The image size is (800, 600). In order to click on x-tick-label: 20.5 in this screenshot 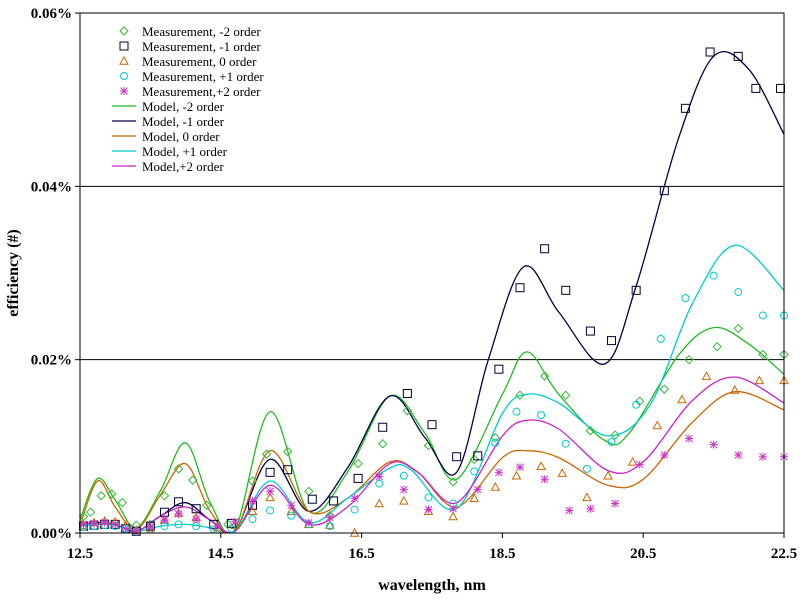, I will do `click(643, 554)`.